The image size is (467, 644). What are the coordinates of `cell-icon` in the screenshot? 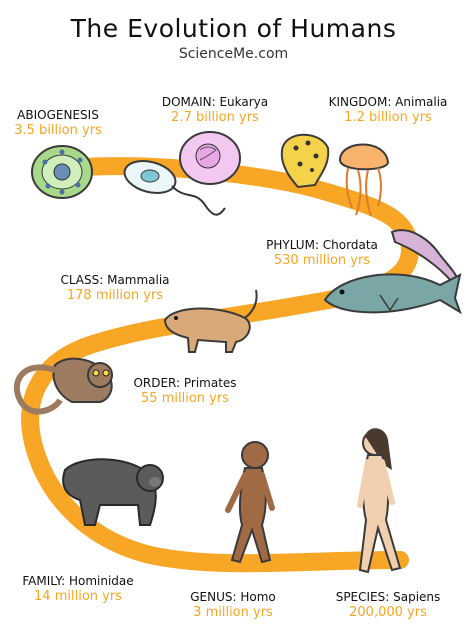 It's located at (62, 172).